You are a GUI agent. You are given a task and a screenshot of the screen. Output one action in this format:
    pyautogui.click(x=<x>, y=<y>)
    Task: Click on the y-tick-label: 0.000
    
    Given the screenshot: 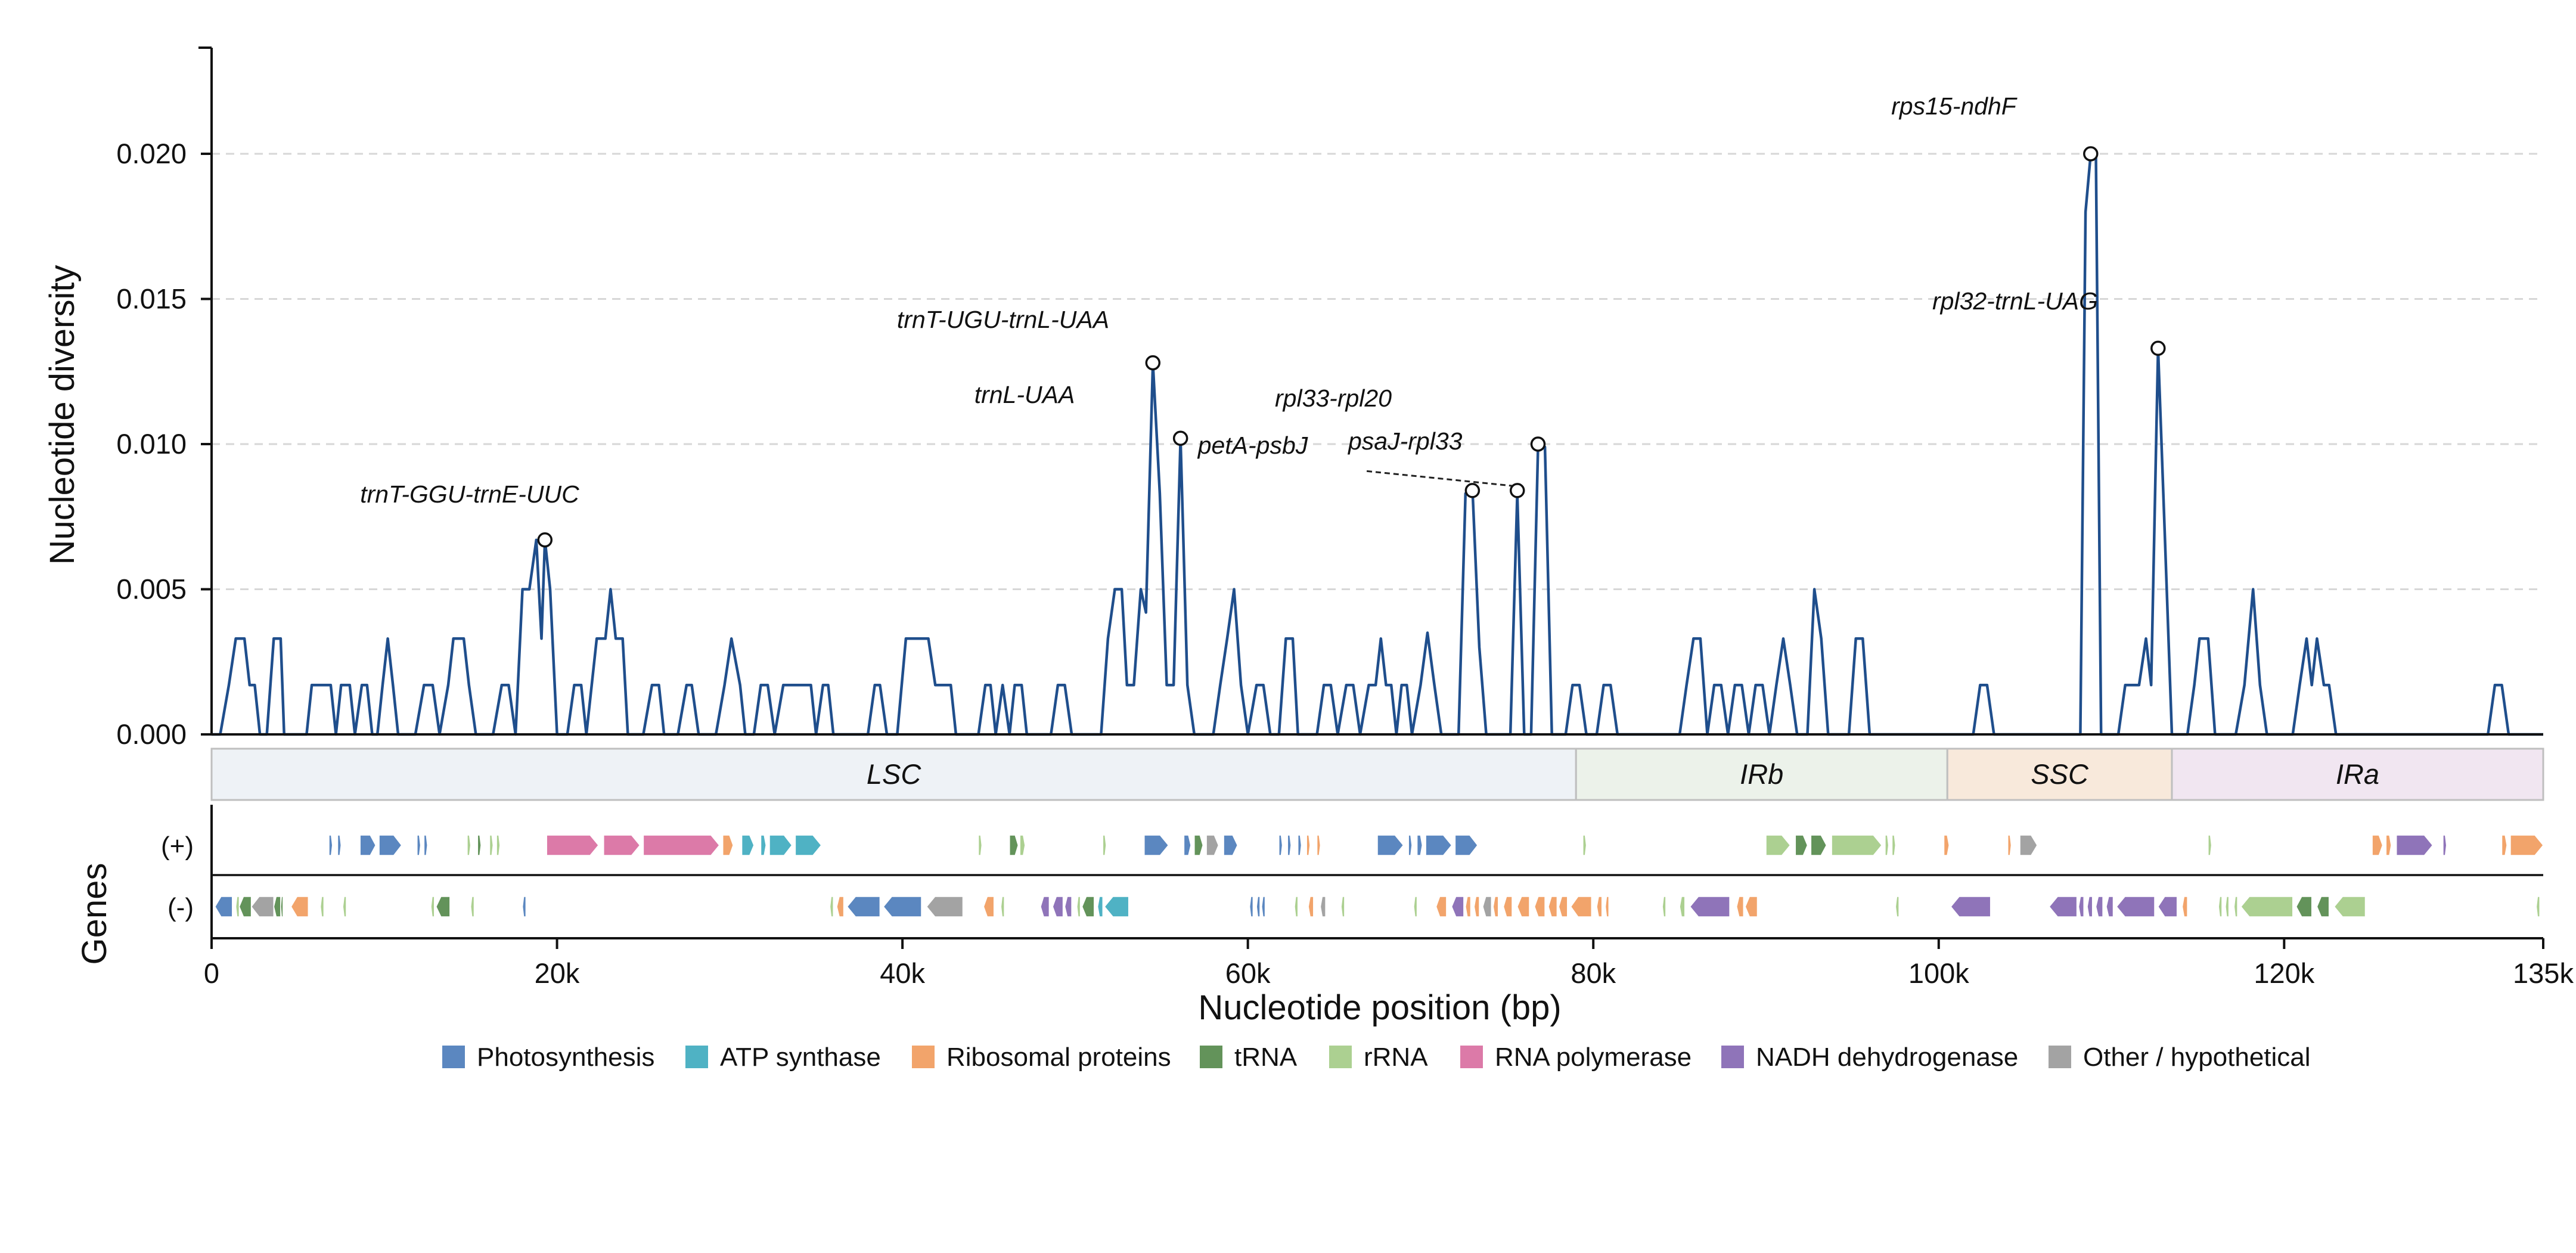 What is the action you would take?
    pyautogui.click(x=152, y=734)
    